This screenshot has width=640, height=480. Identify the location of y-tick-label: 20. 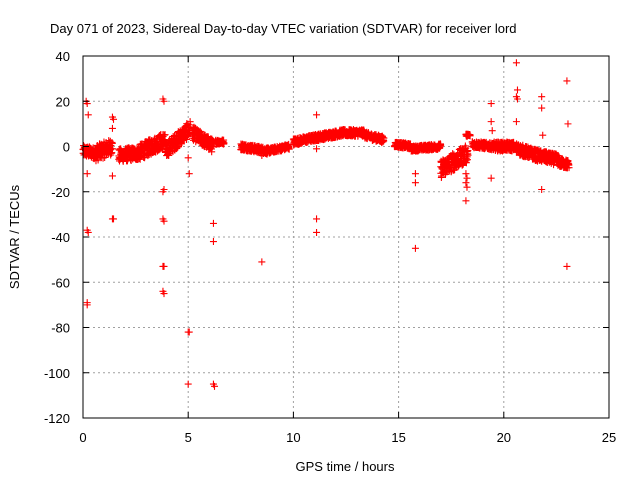
(63, 101).